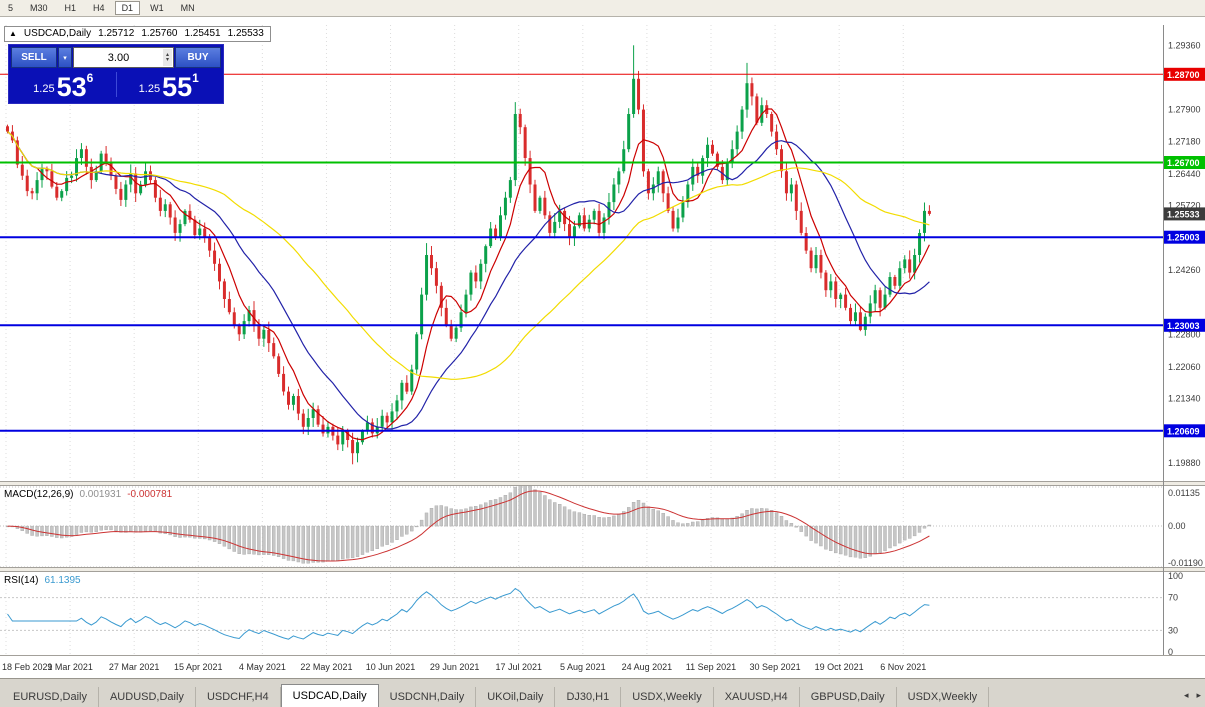  Describe the element at coordinates (13, 33) in the screenshot. I see `chart-marker-icon: ▲` at that location.